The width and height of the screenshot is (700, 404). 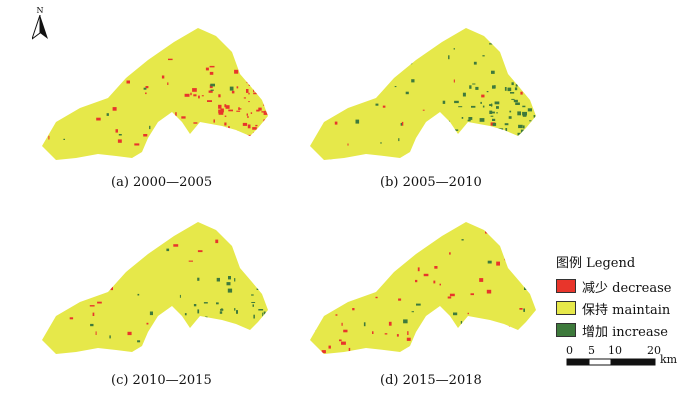 I want to click on legend-title: 图例 Legend, so click(x=596, y=263).